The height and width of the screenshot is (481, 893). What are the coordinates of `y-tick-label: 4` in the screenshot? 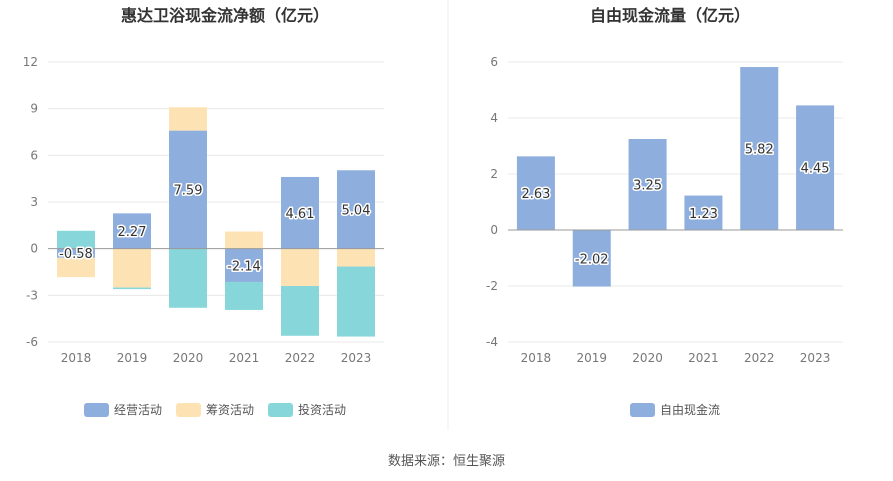 It's located at (494, 118).